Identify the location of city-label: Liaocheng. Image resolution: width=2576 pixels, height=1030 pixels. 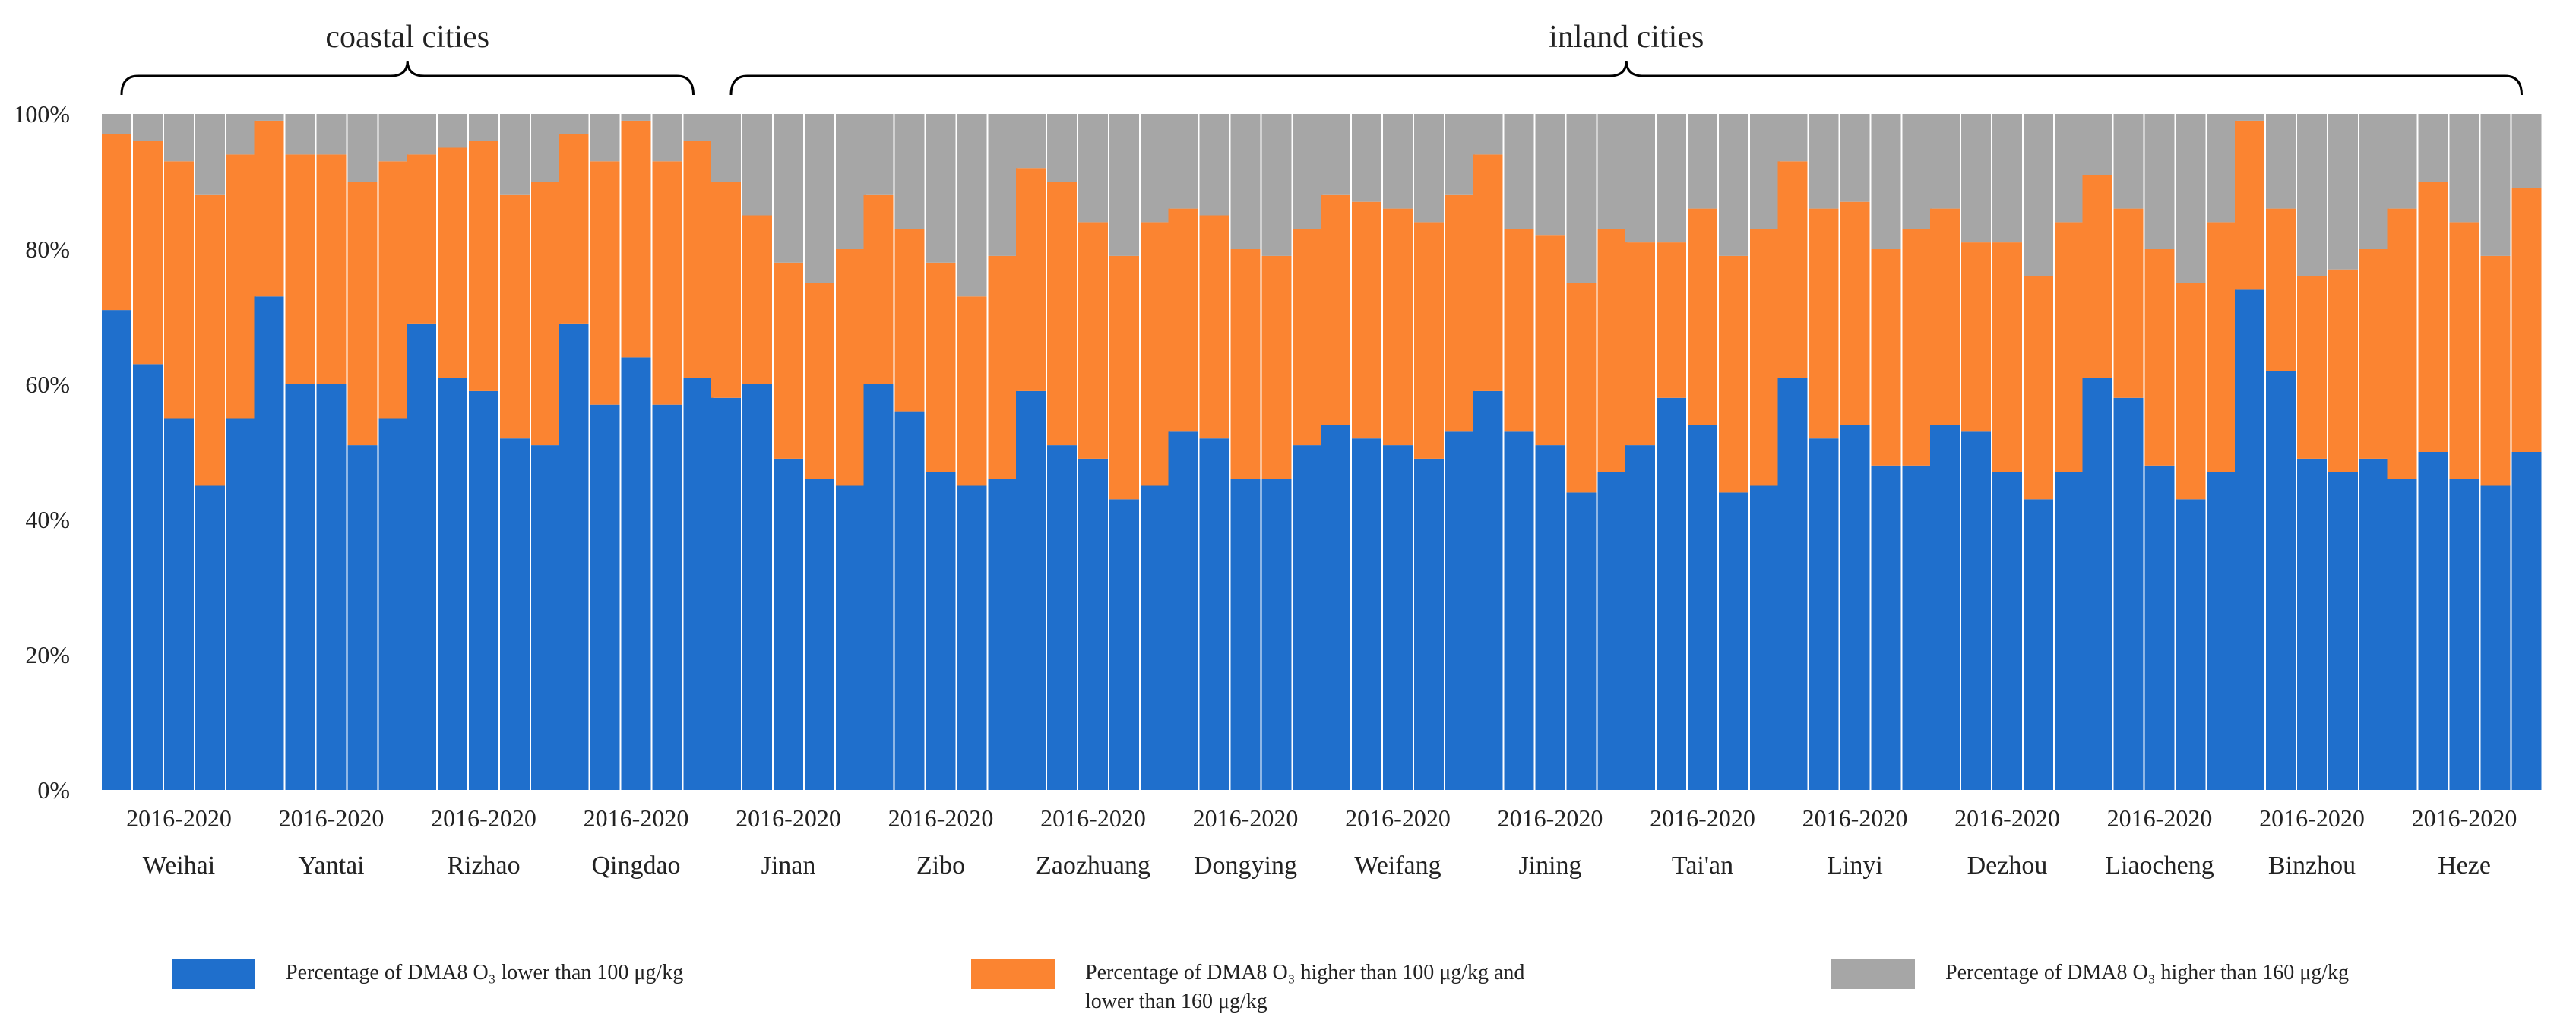
(2159, 865).